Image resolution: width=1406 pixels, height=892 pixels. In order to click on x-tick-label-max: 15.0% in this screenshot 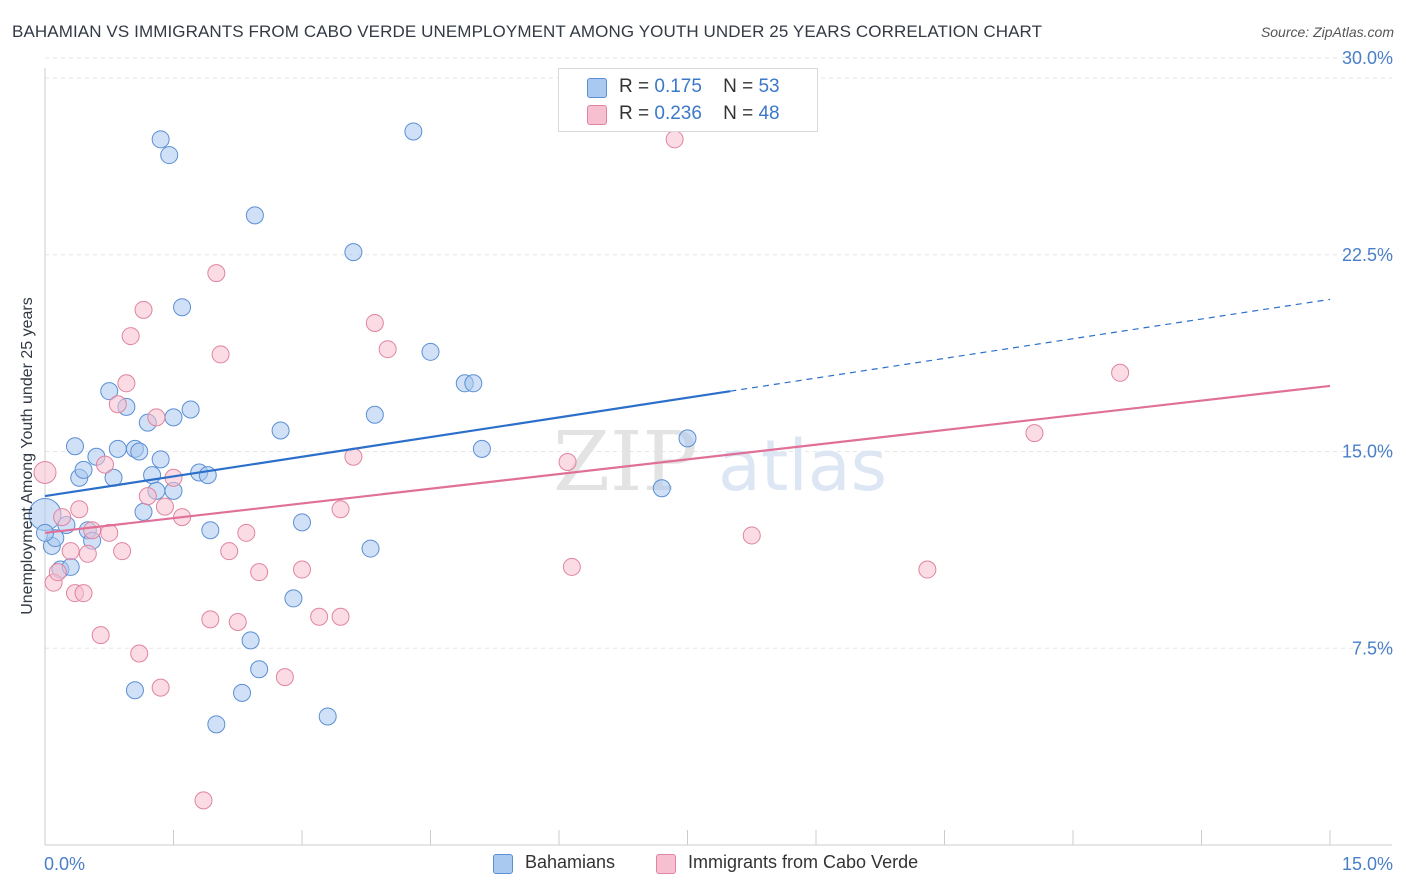, I will do `click(1367, 864)`.